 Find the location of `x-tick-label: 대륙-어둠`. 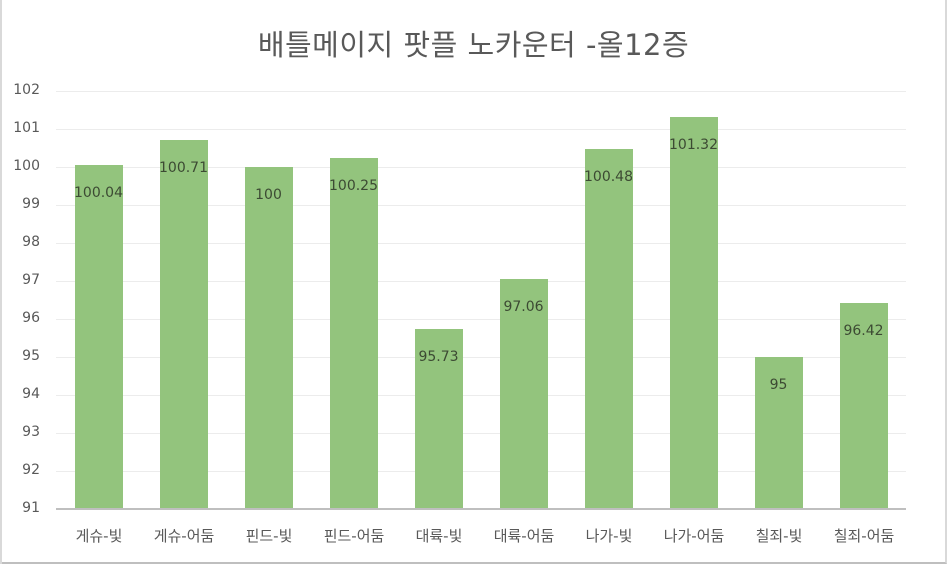

x-tick-label: 대륙-어둠 is located at coordinates (524, 536).